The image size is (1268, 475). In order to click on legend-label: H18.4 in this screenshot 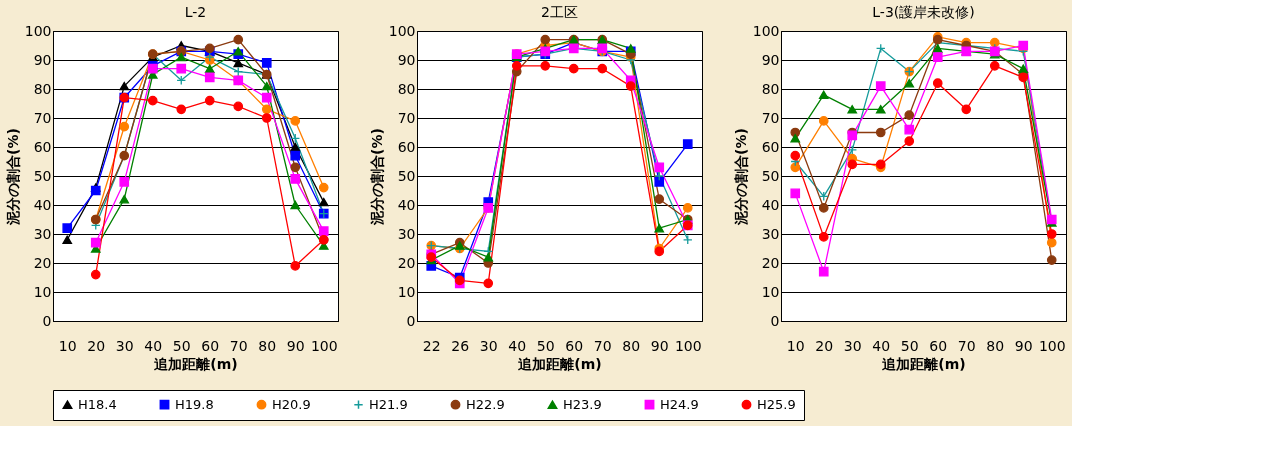, I will do `click(97, 404)`.